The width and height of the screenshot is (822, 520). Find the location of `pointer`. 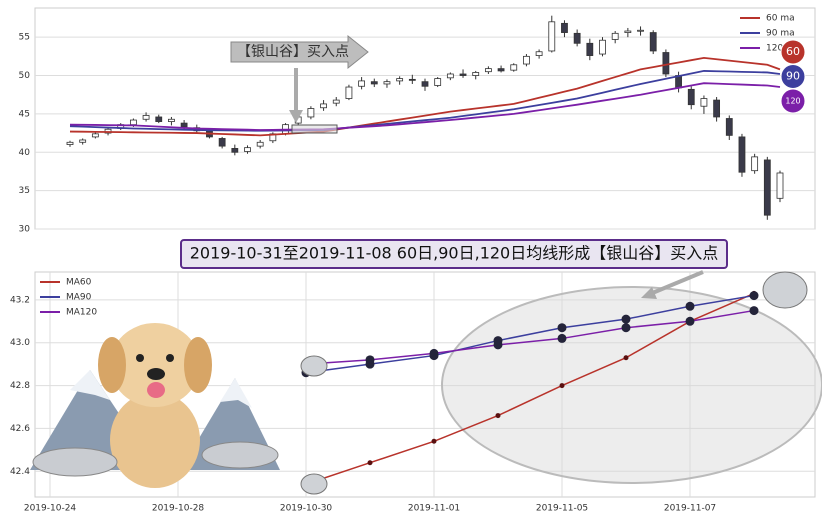

pointer is located at coordinates (676, 283).